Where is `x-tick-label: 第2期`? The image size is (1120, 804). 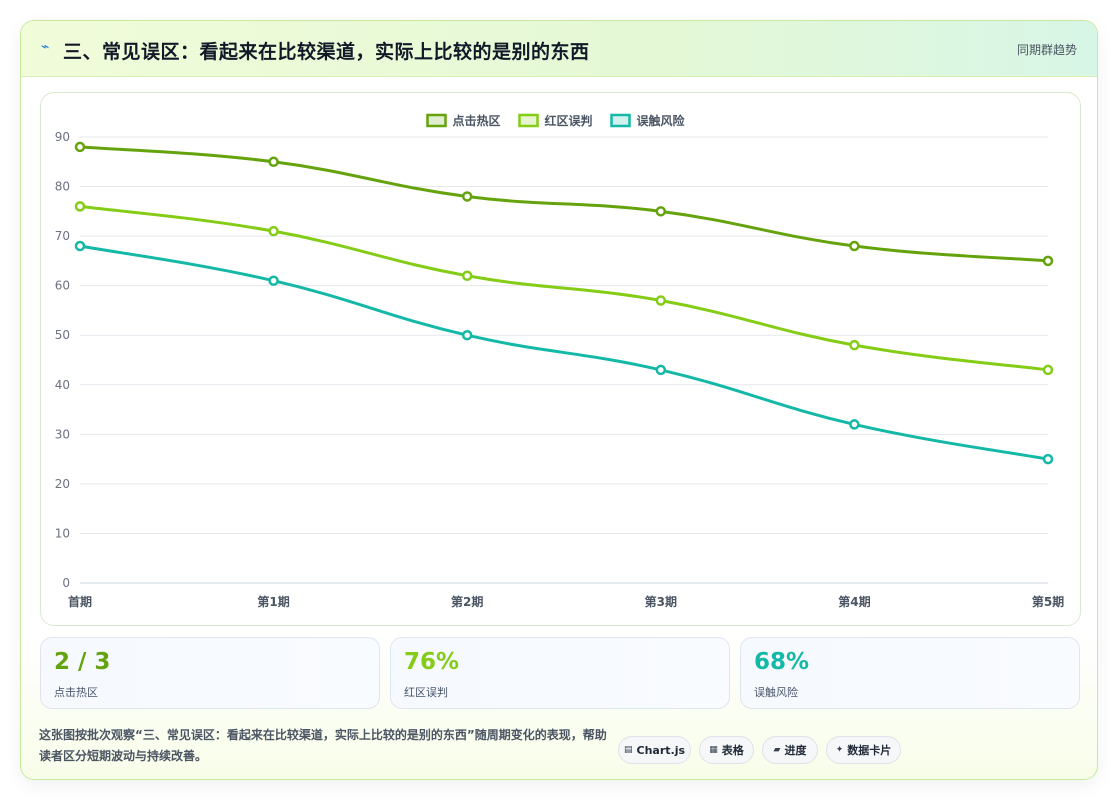 x-tick-label: 第2期 is located at coordinates (467, 601).